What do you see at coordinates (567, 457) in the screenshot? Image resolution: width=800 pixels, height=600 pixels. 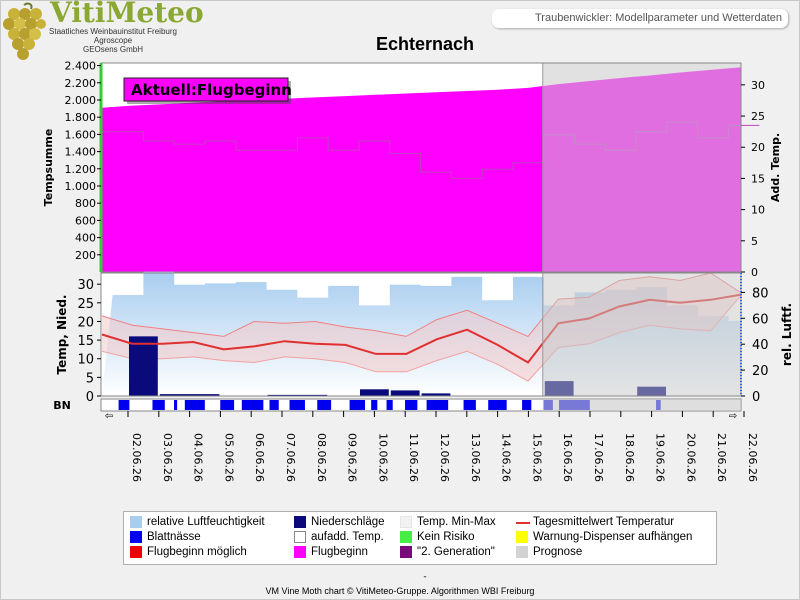 I see `x-tick-label: 16.06.26` at bounding box center [567, 457].